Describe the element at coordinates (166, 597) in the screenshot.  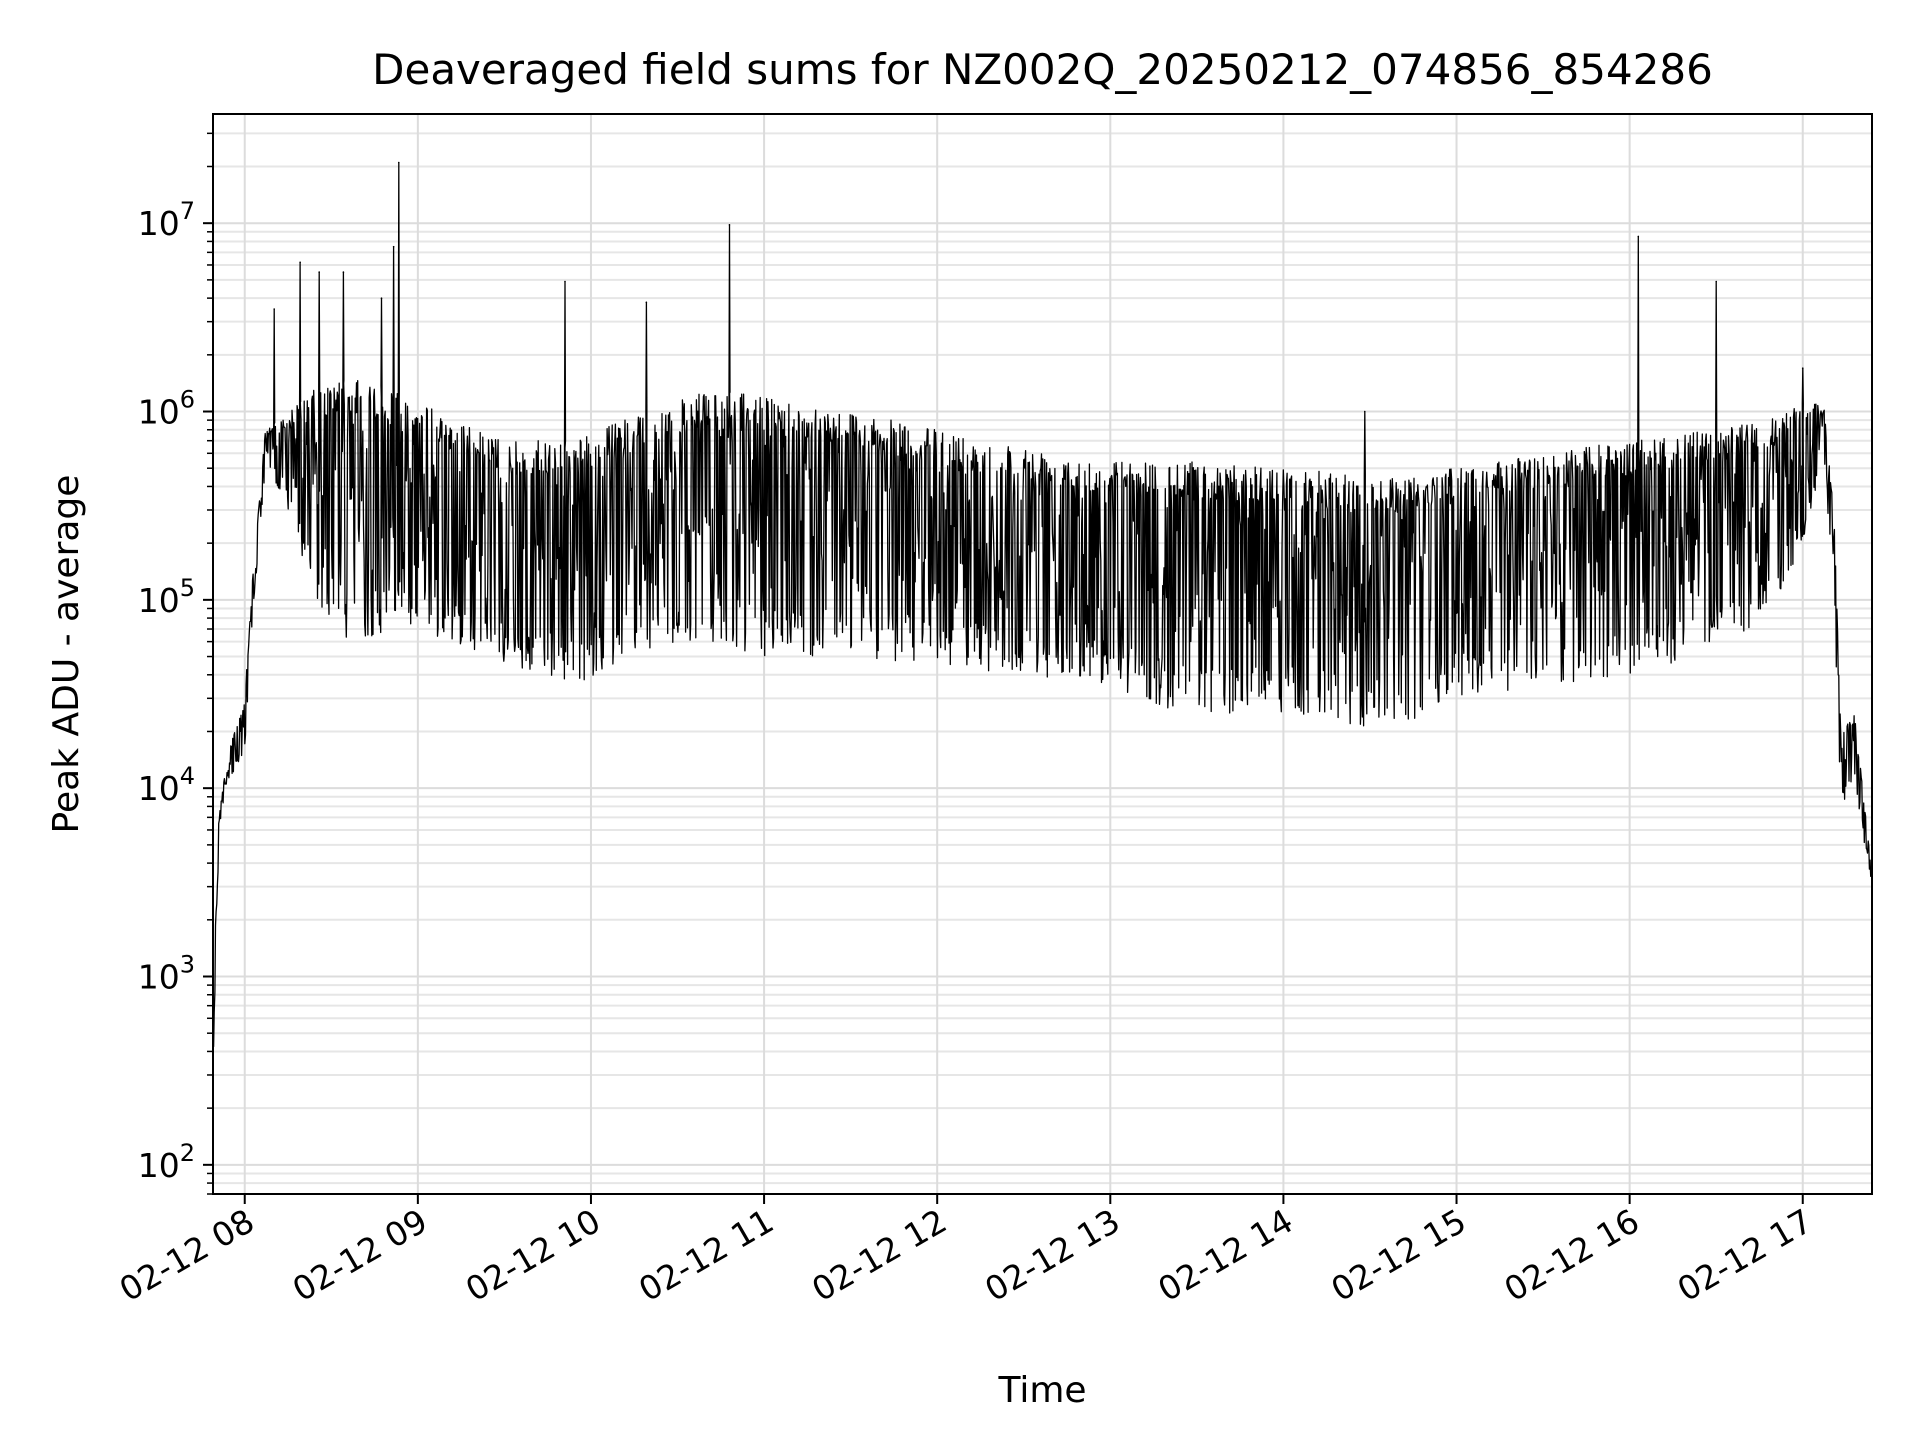
I see `y-tick-label: 10⁵` at that location.